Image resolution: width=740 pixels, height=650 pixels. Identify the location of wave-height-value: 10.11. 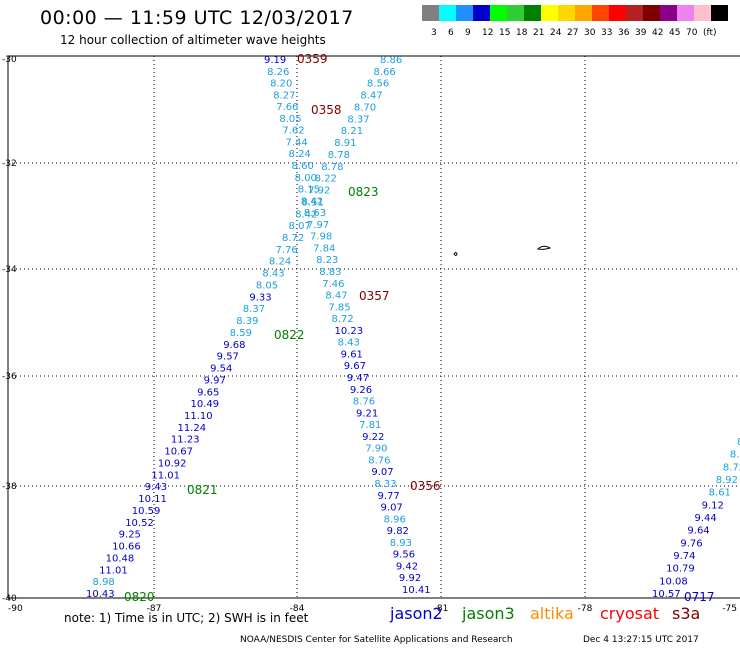
(152, 499).